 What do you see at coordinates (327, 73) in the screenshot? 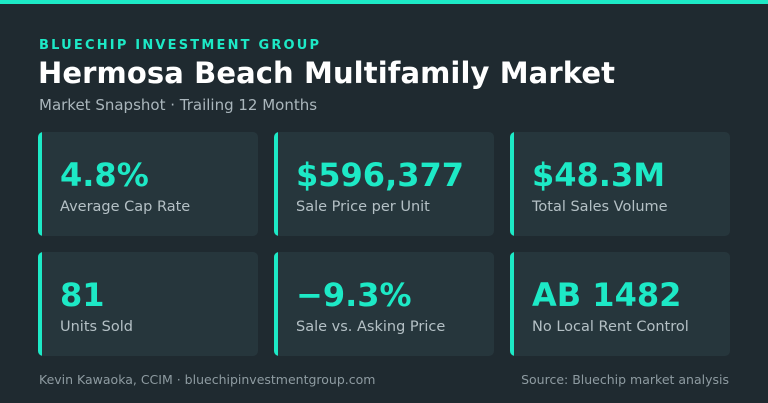
I see `page-title: Hermosa Beach Multifamily Market` at bounding box center [327, 73].